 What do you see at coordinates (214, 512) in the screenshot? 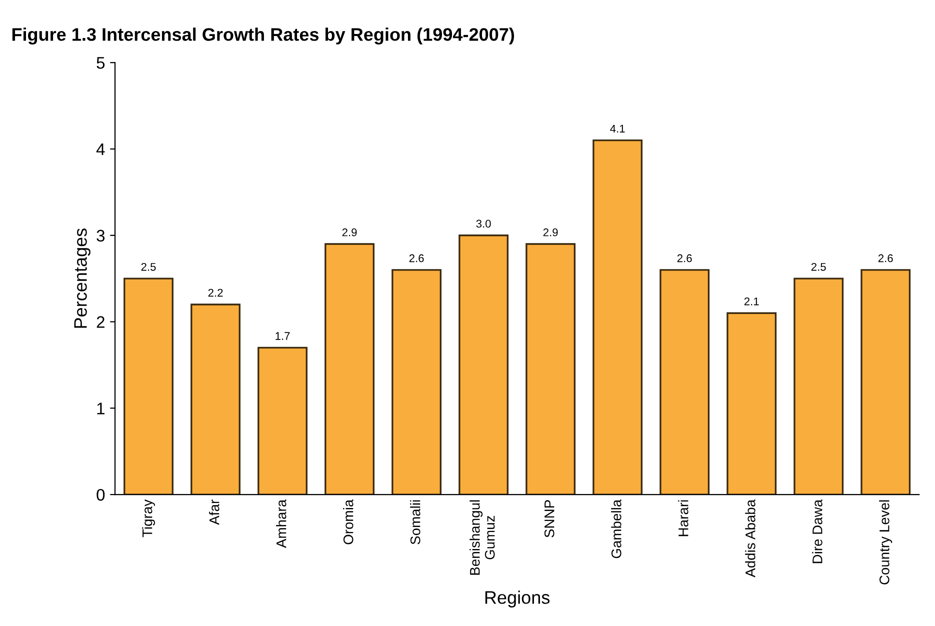
I see `x-tick-label: Afar` at bounding box center [214, 512].